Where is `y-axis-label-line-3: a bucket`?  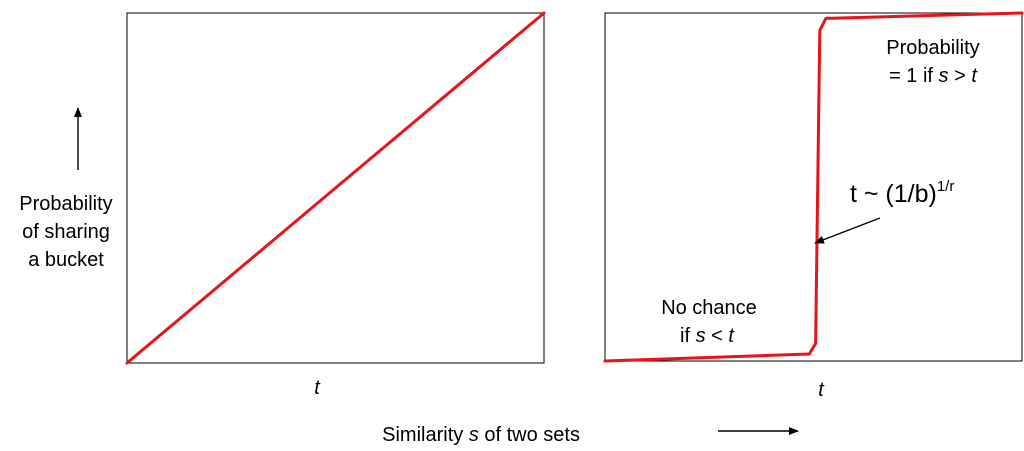
y-axis-label-line-3: a bucket is located at coordinates (66, 260).